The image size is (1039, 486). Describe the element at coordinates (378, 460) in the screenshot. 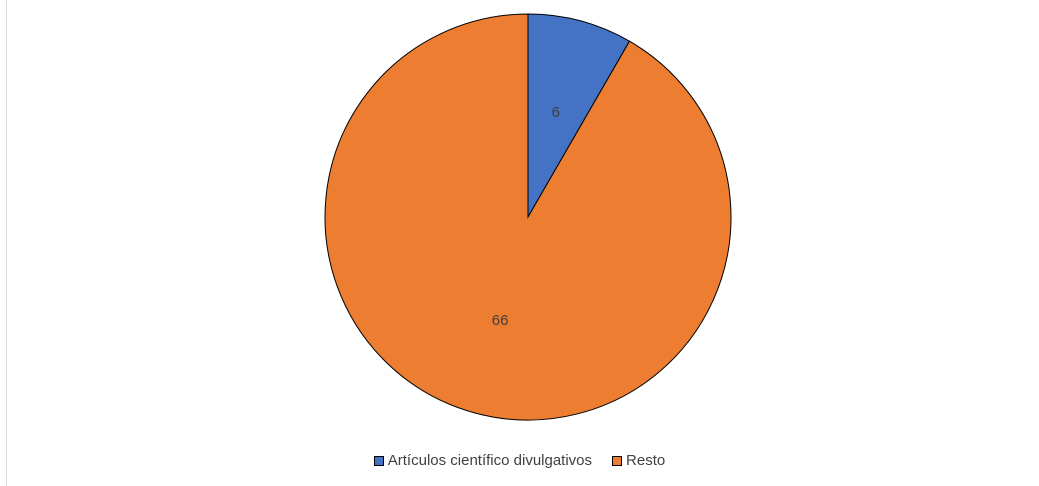

I see `legend-swatch-articulos` at that location.